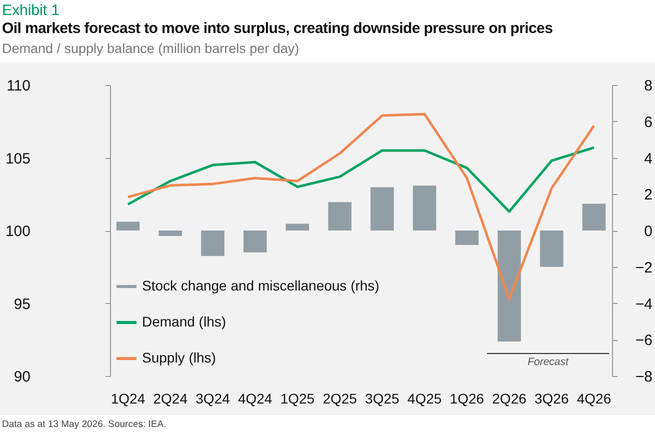  I want to click on legend-label: Stock change and miscellaneous (rhs), so click(261, 286).